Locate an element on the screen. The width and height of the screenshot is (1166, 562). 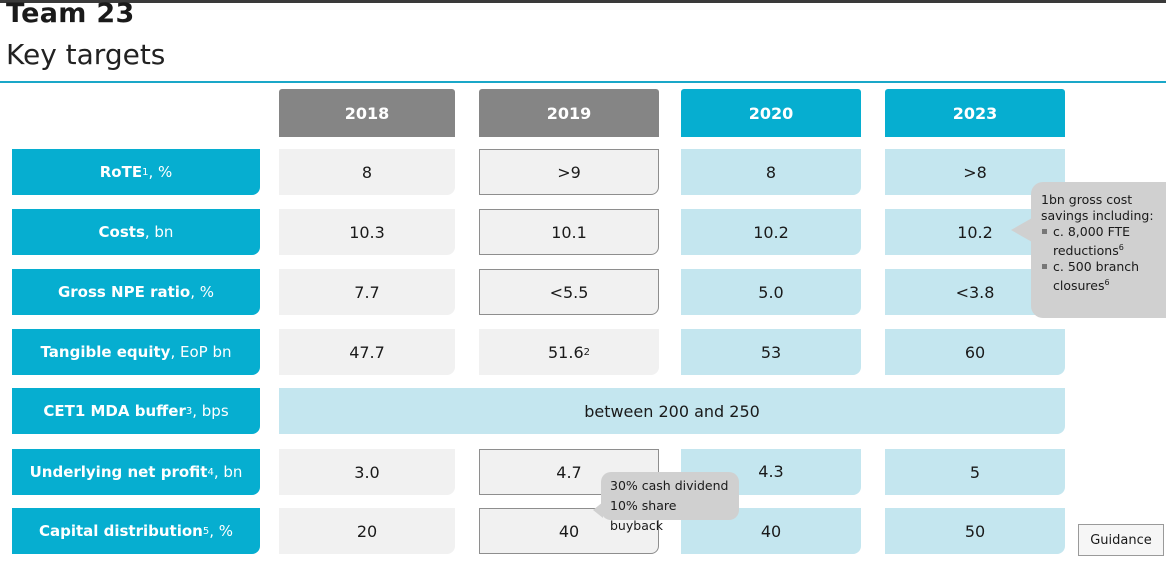
cell-tangible-equity-2018: 47.7 is located at coordinates (367, 352).